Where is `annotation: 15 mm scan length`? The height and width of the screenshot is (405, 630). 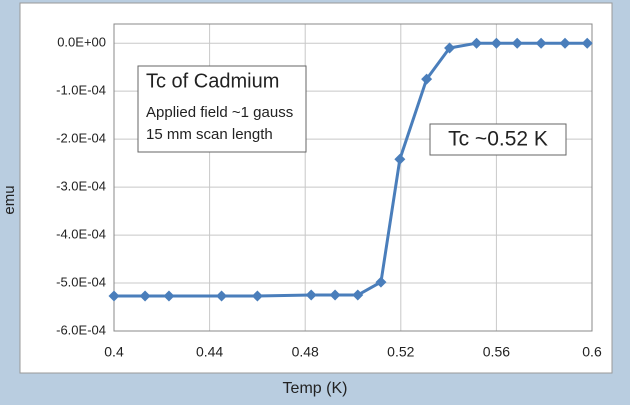 annotation: 15 mm scan length is located at coordinates (209, 134).